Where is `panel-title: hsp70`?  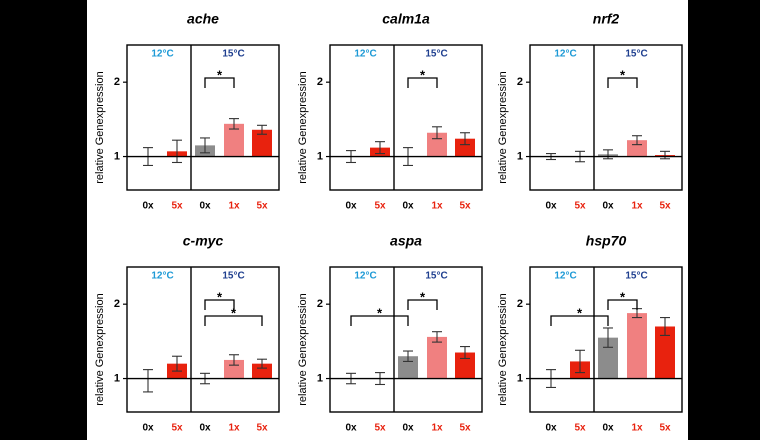 panel-title: hsp70 is located at coordinates (606, 241).